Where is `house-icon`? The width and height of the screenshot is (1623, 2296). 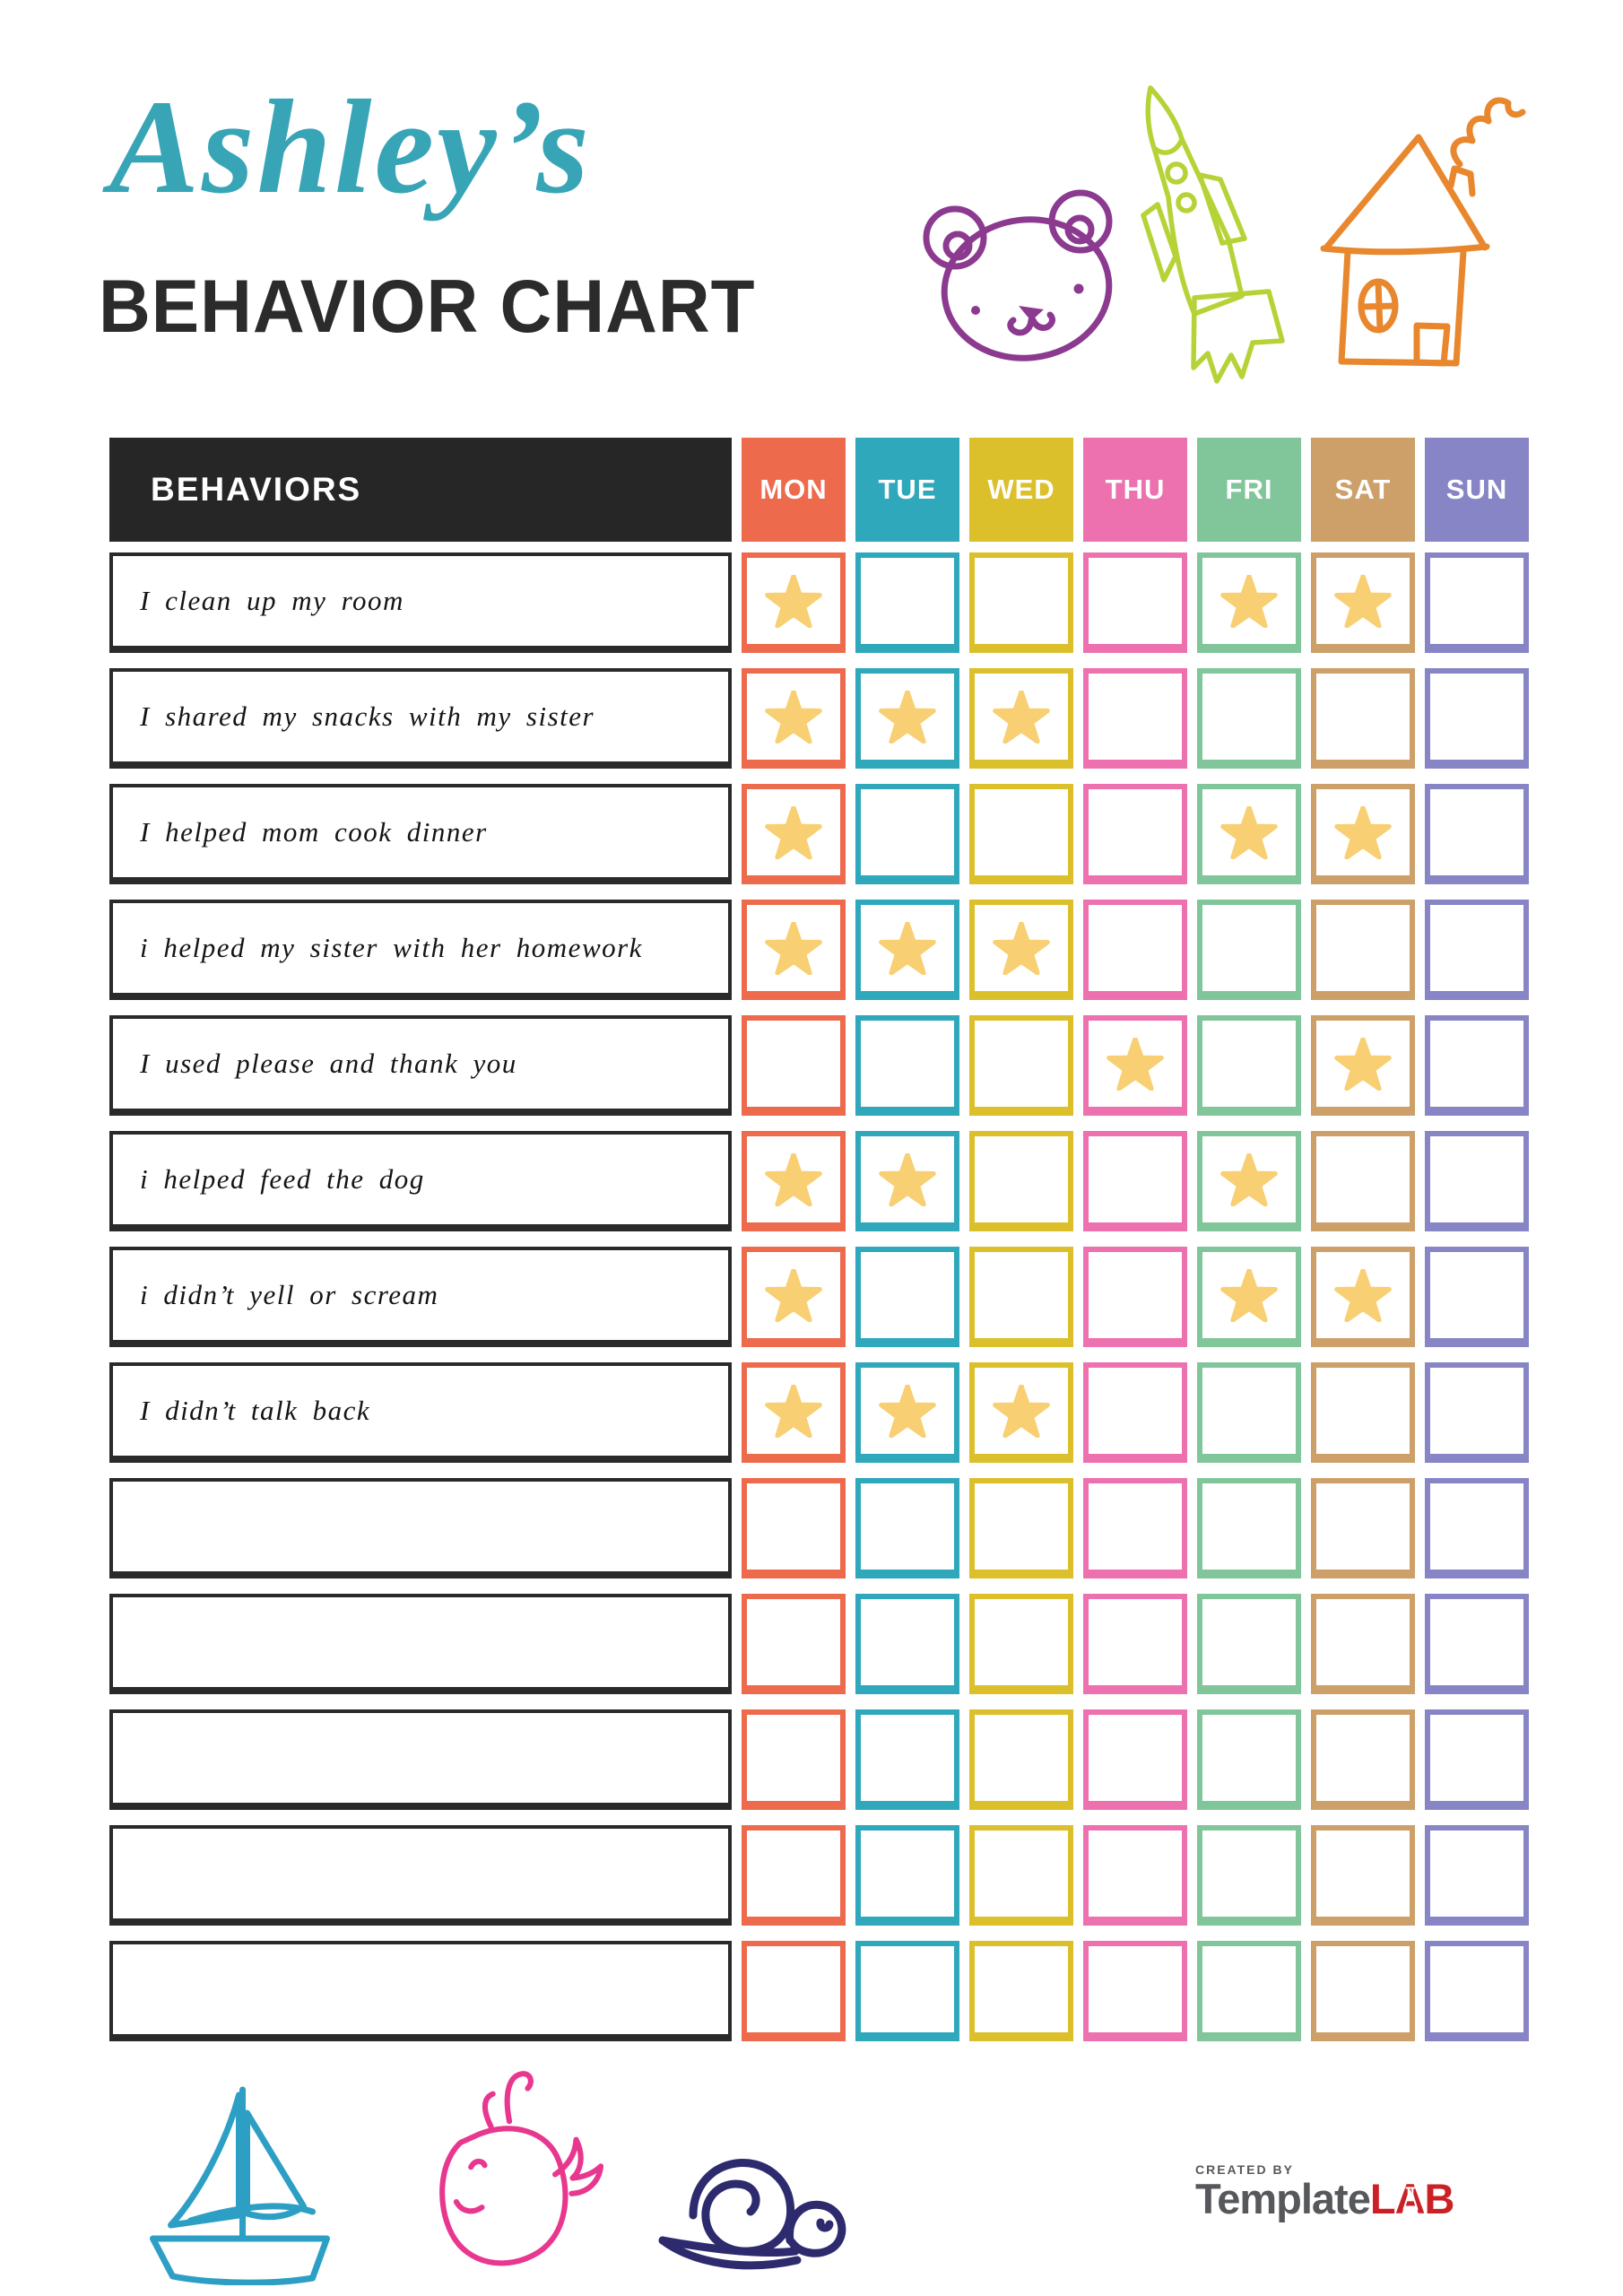 house-icon is located at coordinates (1423, 232).